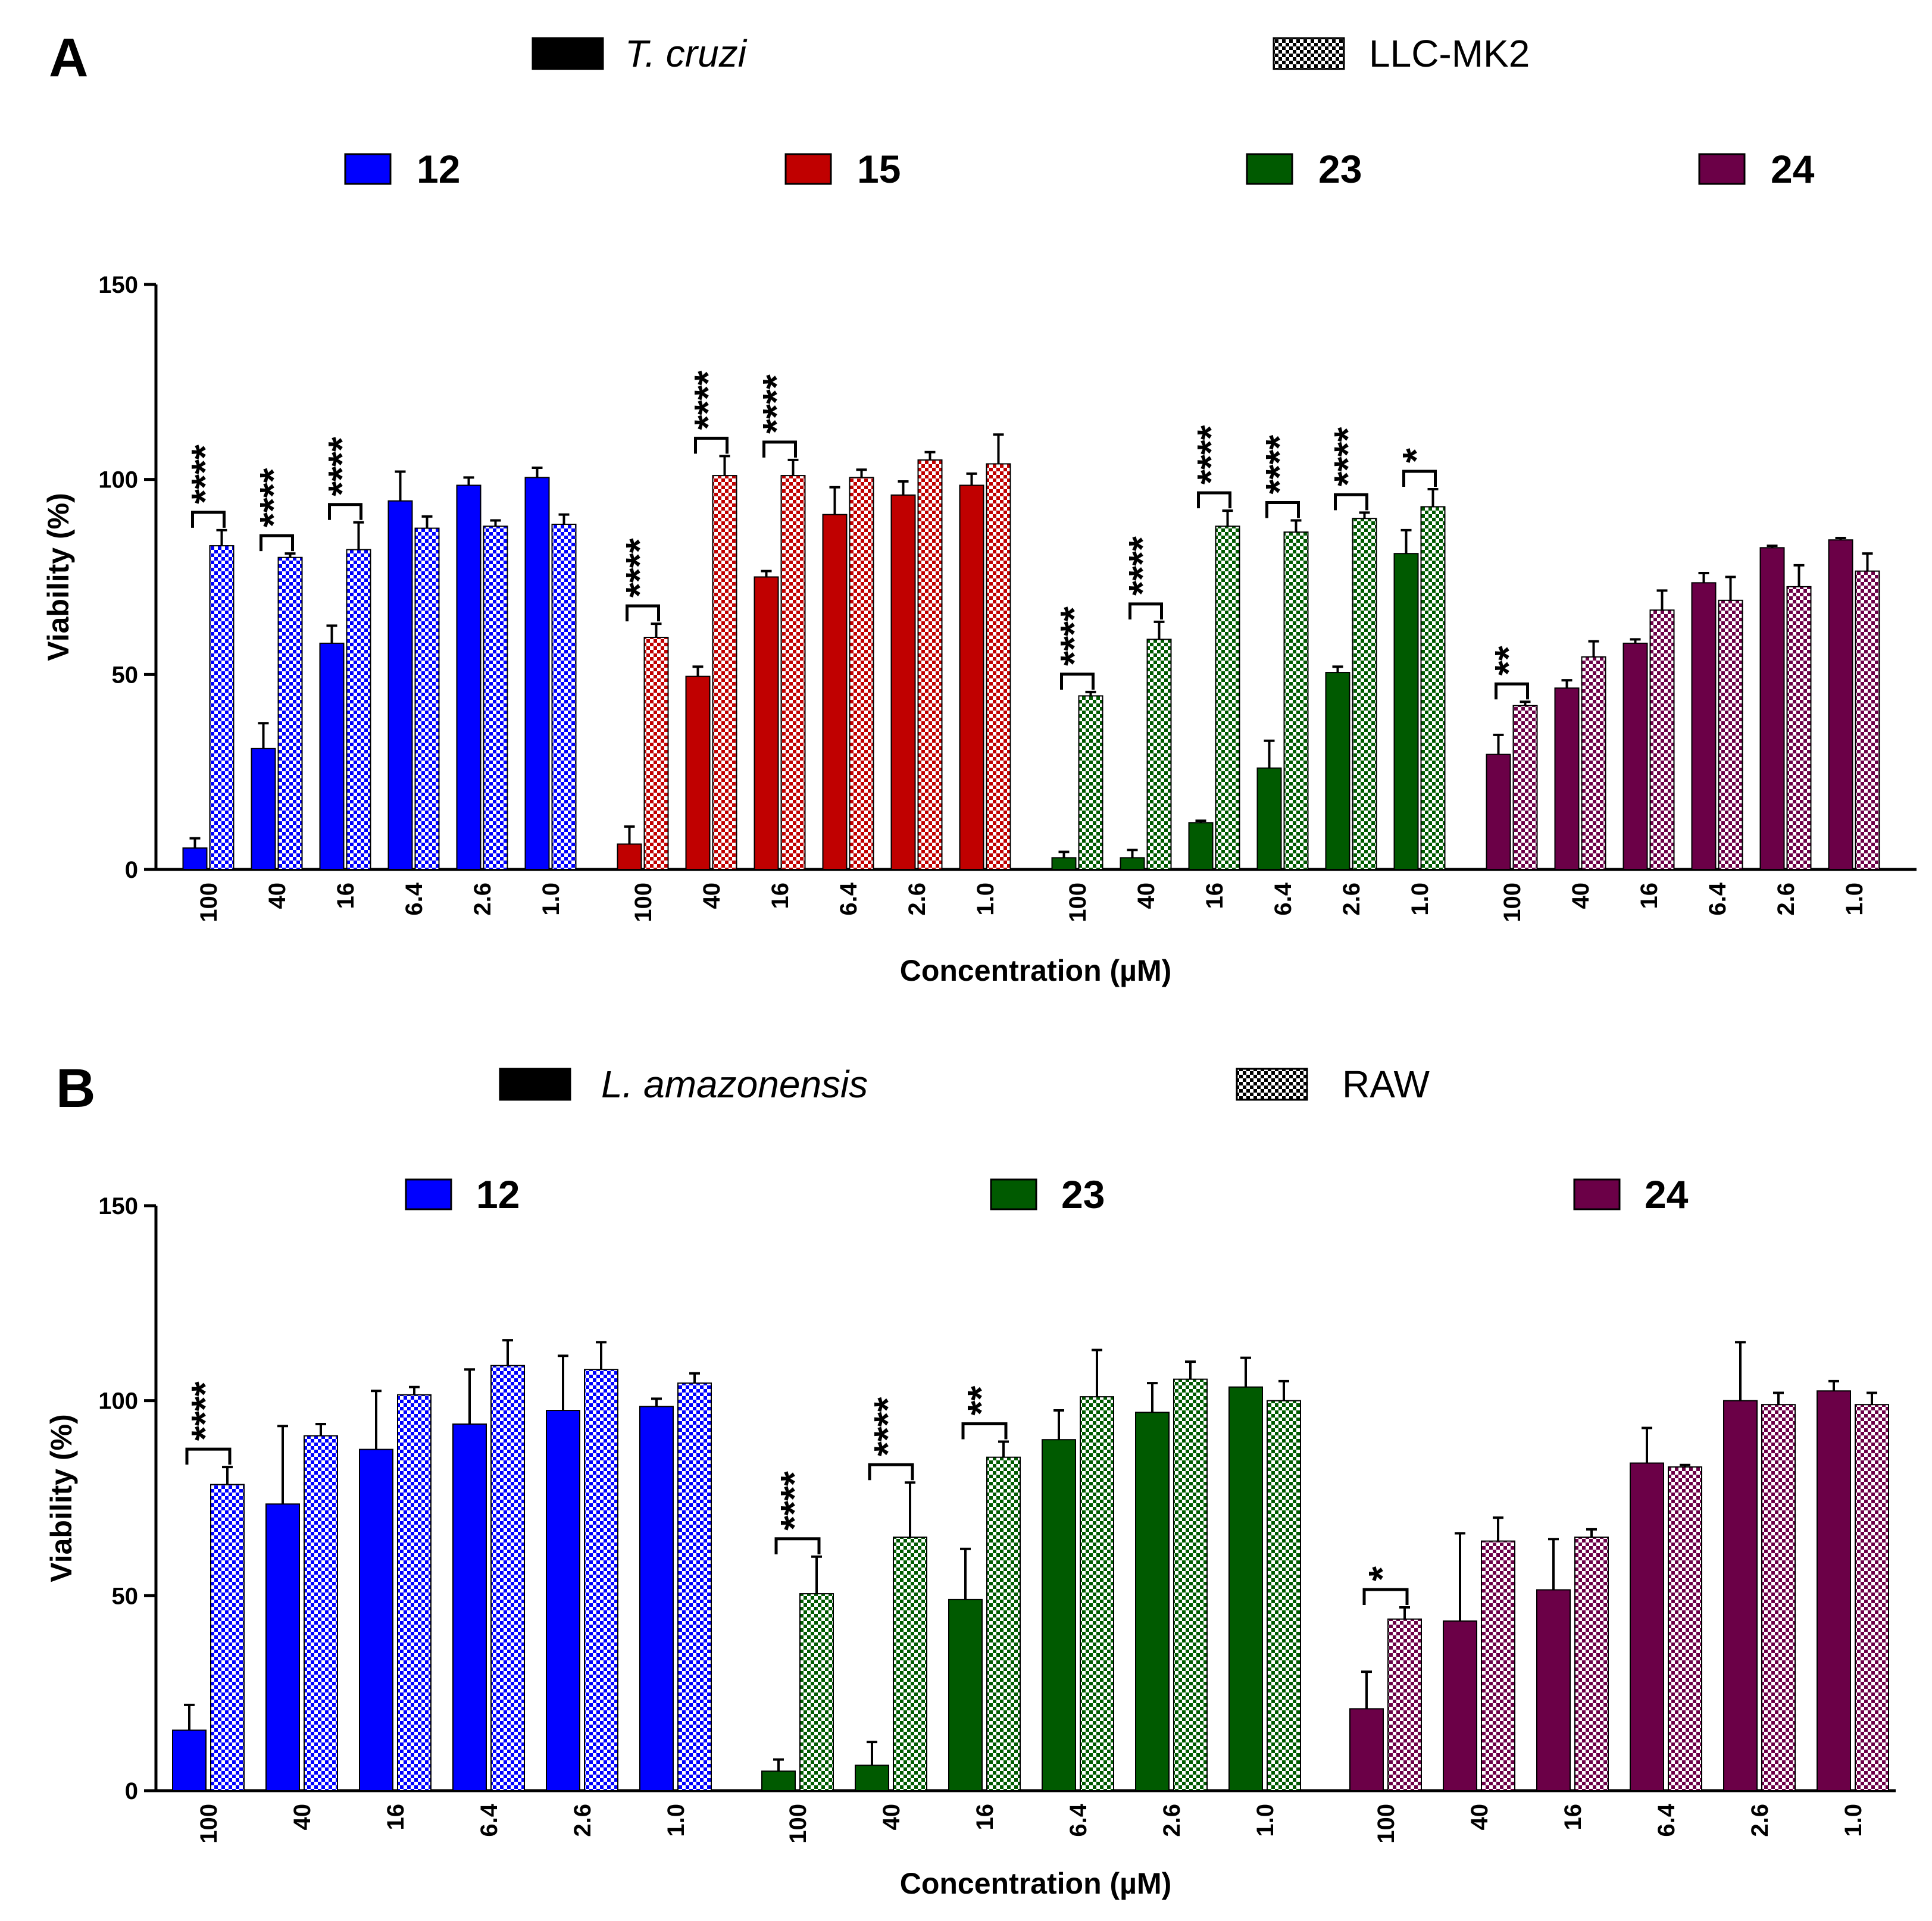  Describe the element at coordinates (564, 697) in the screenshot. I see `panel-a-bar-12-host-1.0` at that location.